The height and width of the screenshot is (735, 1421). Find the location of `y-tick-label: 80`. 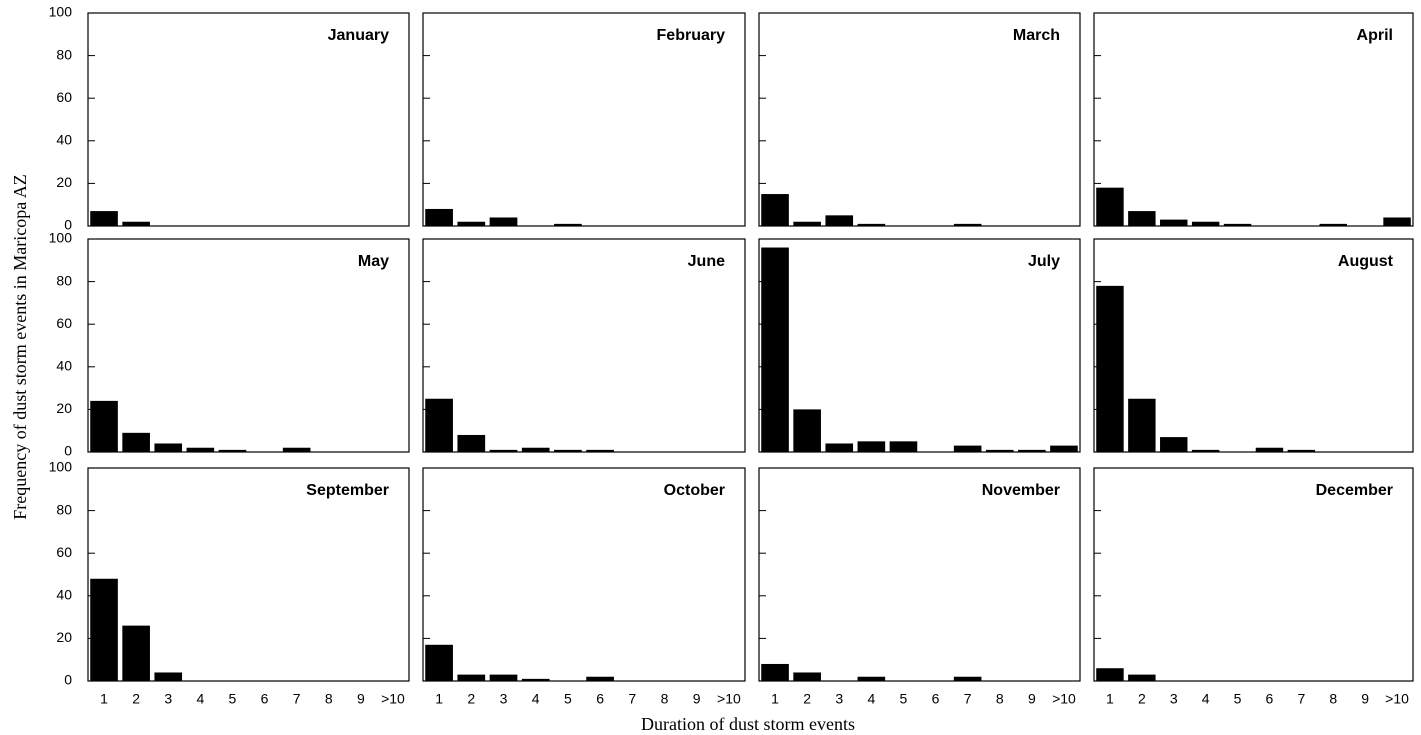

y-tick-label: 80 is located at coordinates (64, 280).